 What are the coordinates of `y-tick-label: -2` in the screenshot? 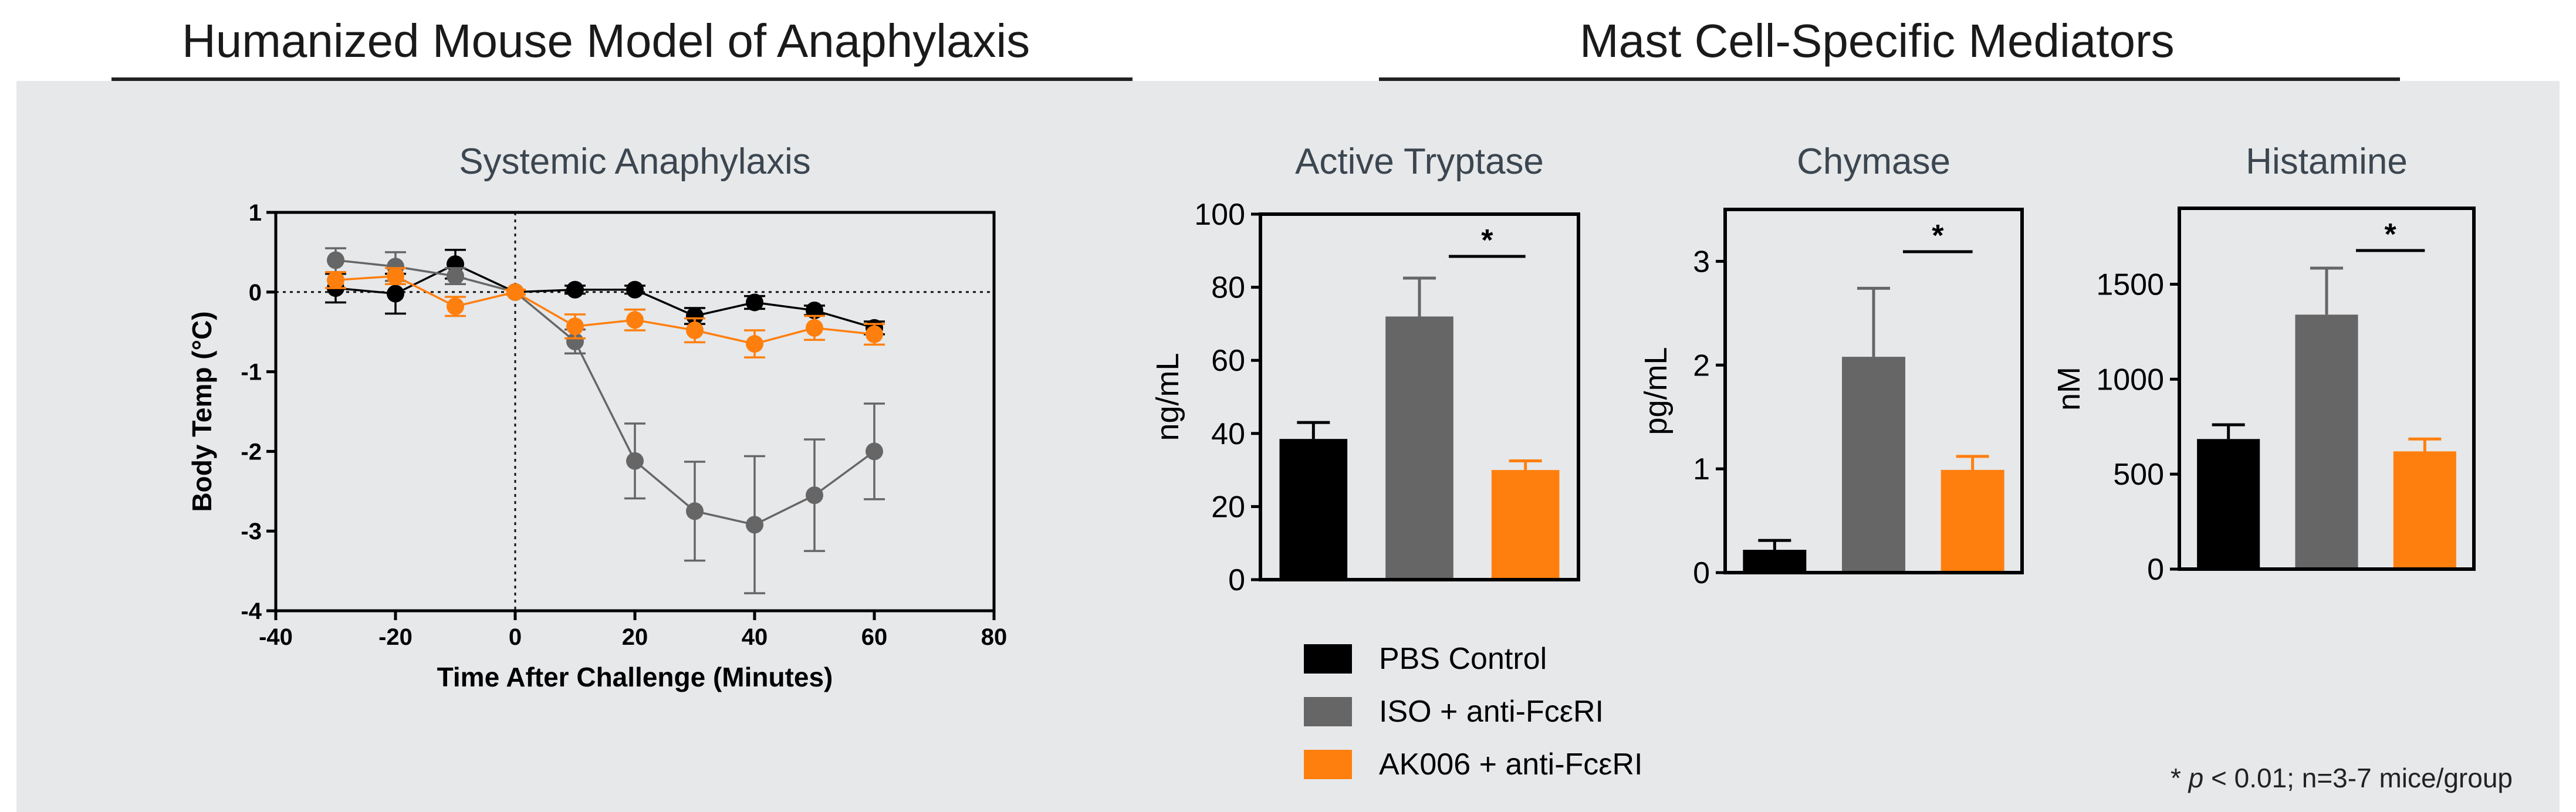 It's located at (251, 452).